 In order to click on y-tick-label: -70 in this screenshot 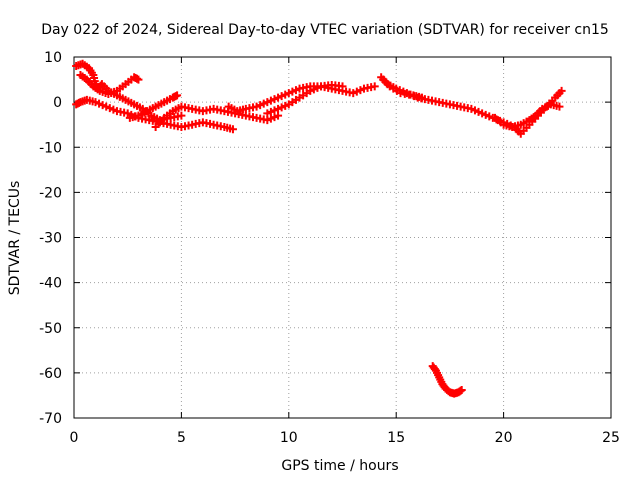, I will do `click(50, 419)`.